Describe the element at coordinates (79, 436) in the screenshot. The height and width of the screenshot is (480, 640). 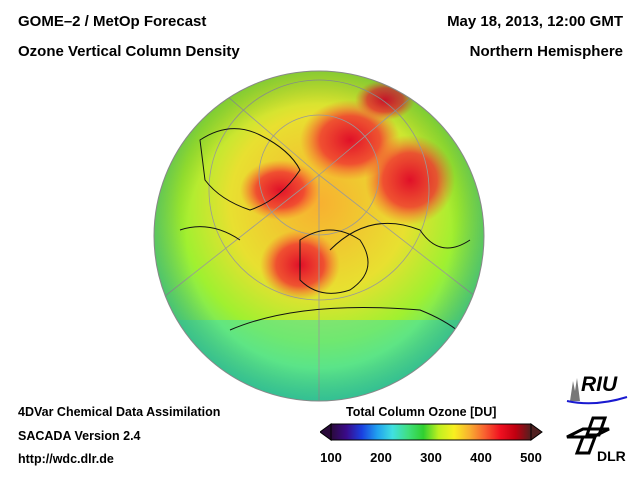
I see `footer-line-2: SACADA Version 2.4` at that location.